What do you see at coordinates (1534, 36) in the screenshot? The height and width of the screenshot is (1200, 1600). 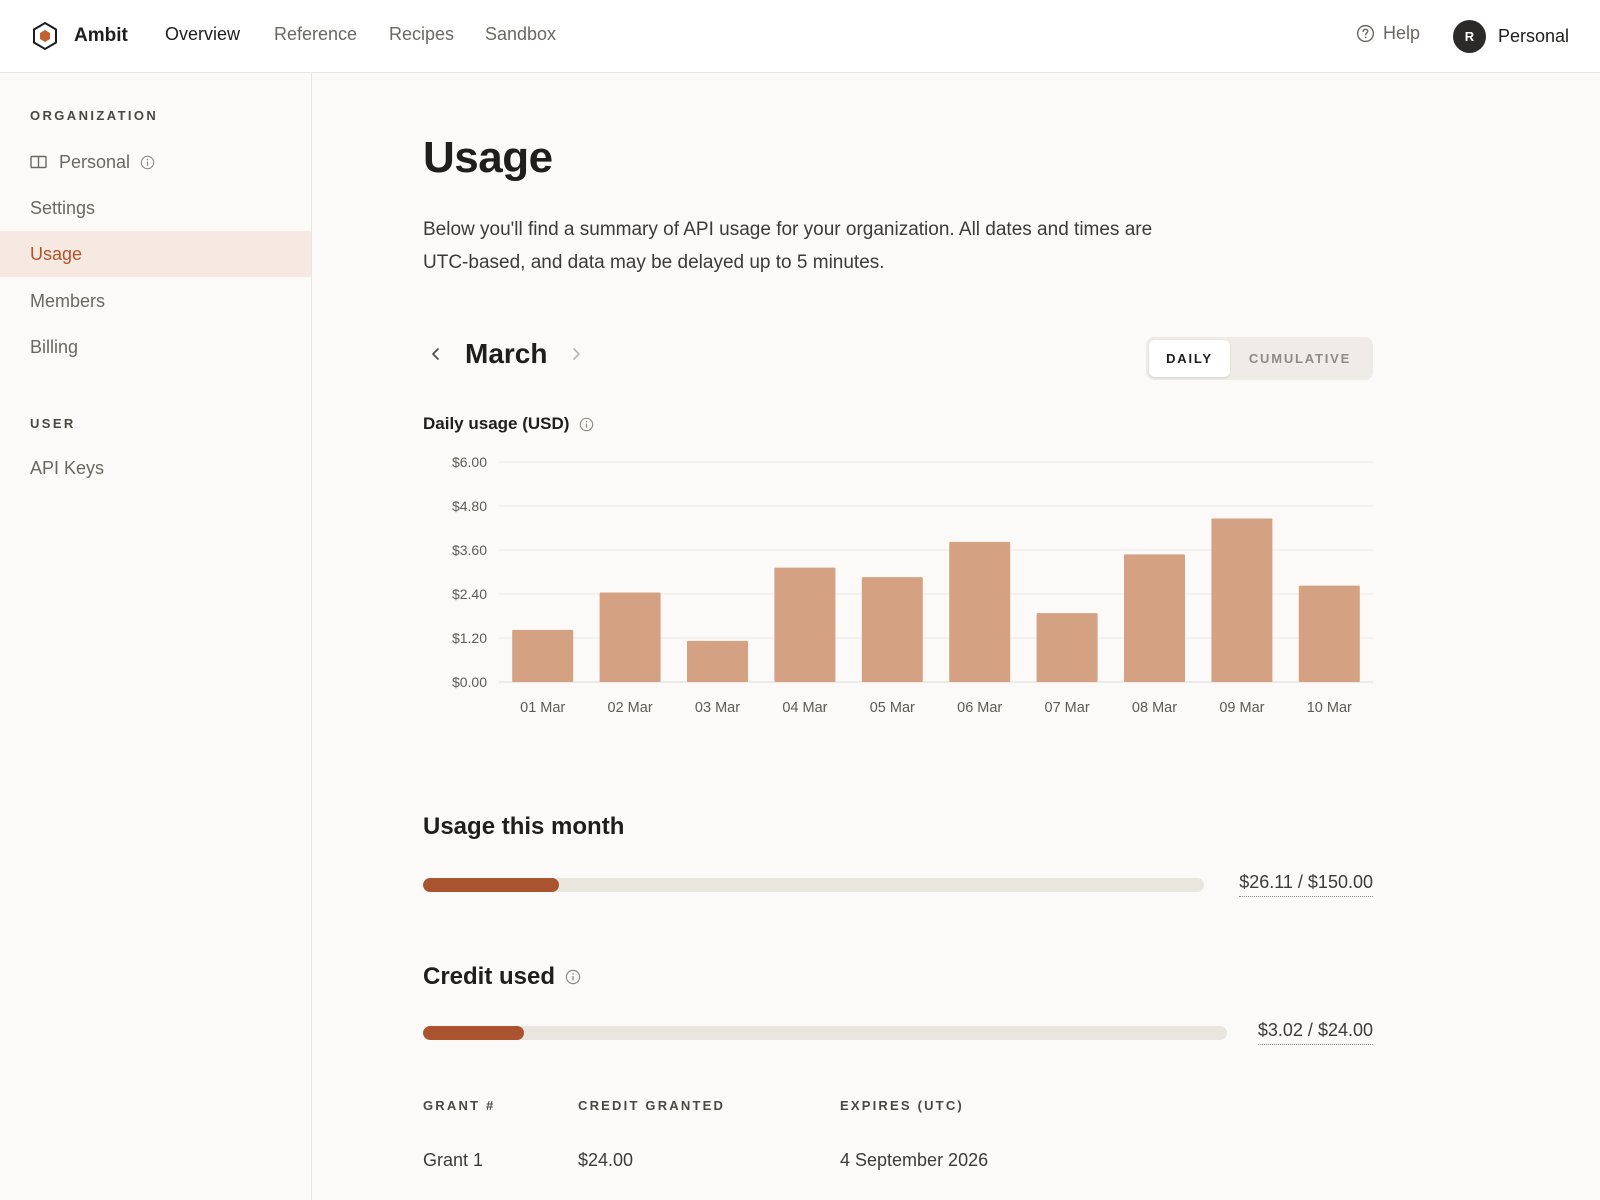 I see `account-name: Personal` at bounding box center [1534, 36].